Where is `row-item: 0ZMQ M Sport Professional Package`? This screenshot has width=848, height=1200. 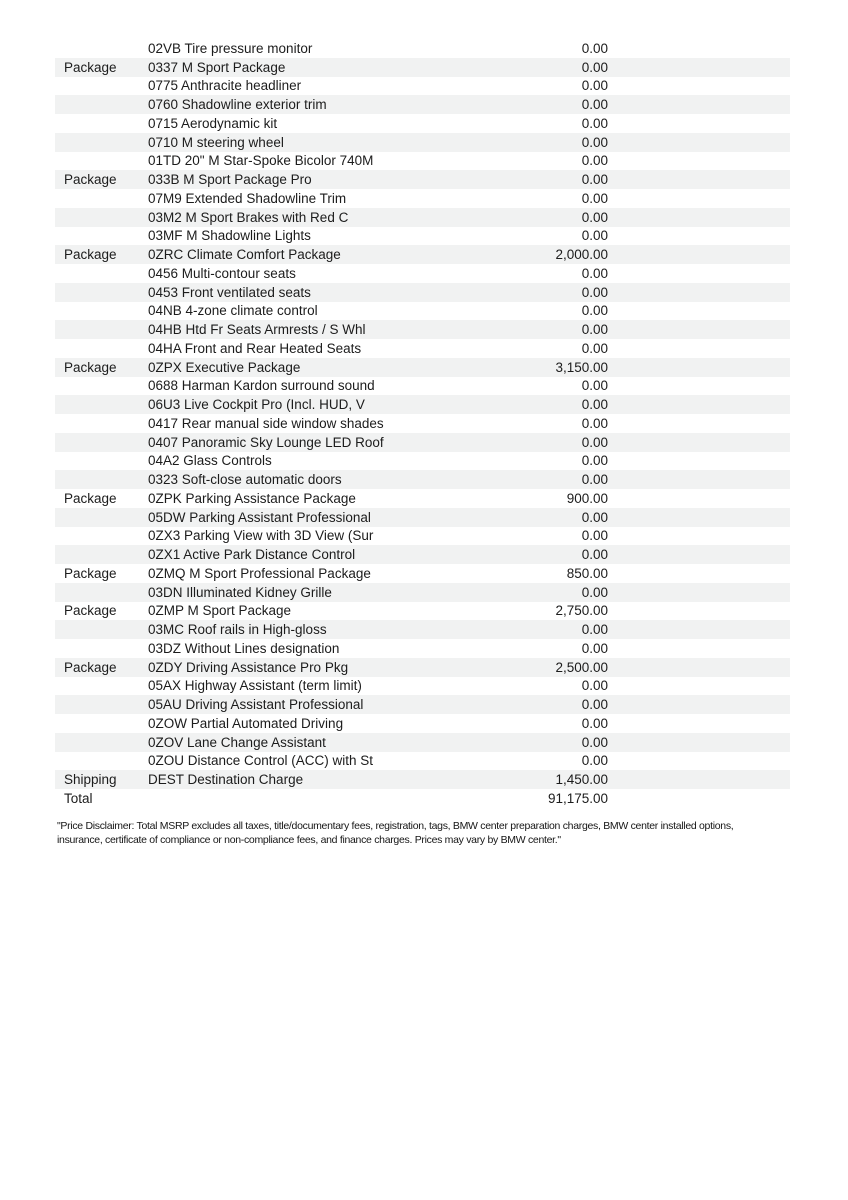
row-item: 0ZMQ M Sport Professional Package is located at coordinates (259, 573).